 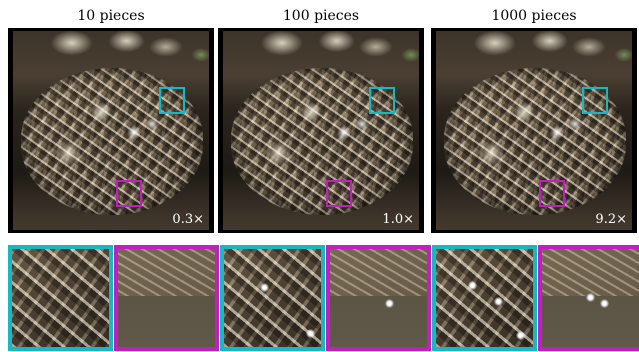 I want to click on cyan-crop-100-pieces, so click(x=272, y=298).